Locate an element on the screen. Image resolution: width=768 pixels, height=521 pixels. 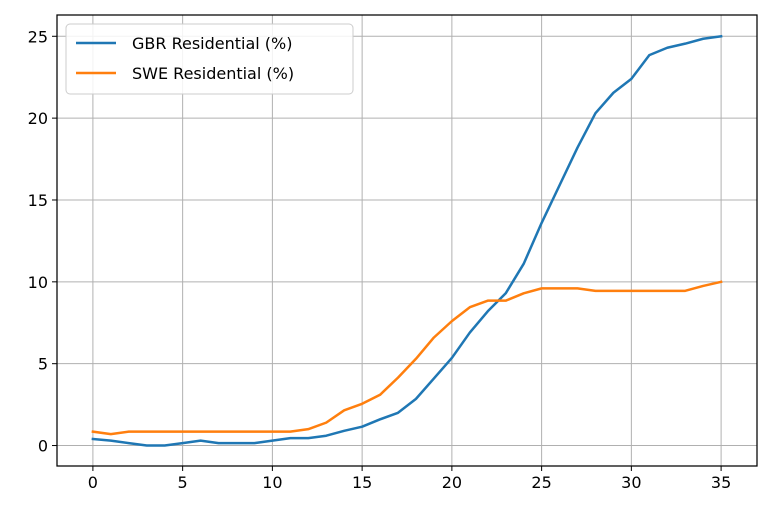
y-tick-label: 20 is located at coordinates (38, 118).